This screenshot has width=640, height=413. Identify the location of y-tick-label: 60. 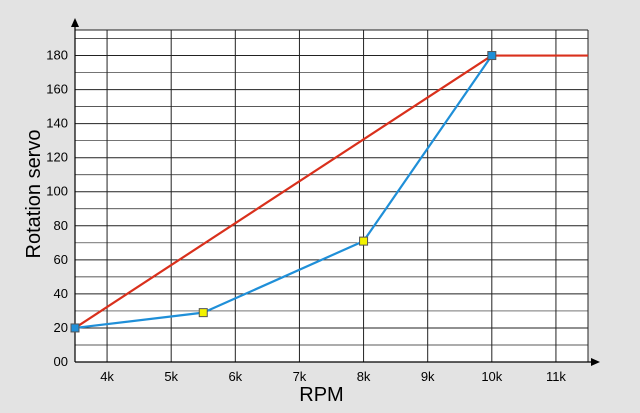
(61, 259).